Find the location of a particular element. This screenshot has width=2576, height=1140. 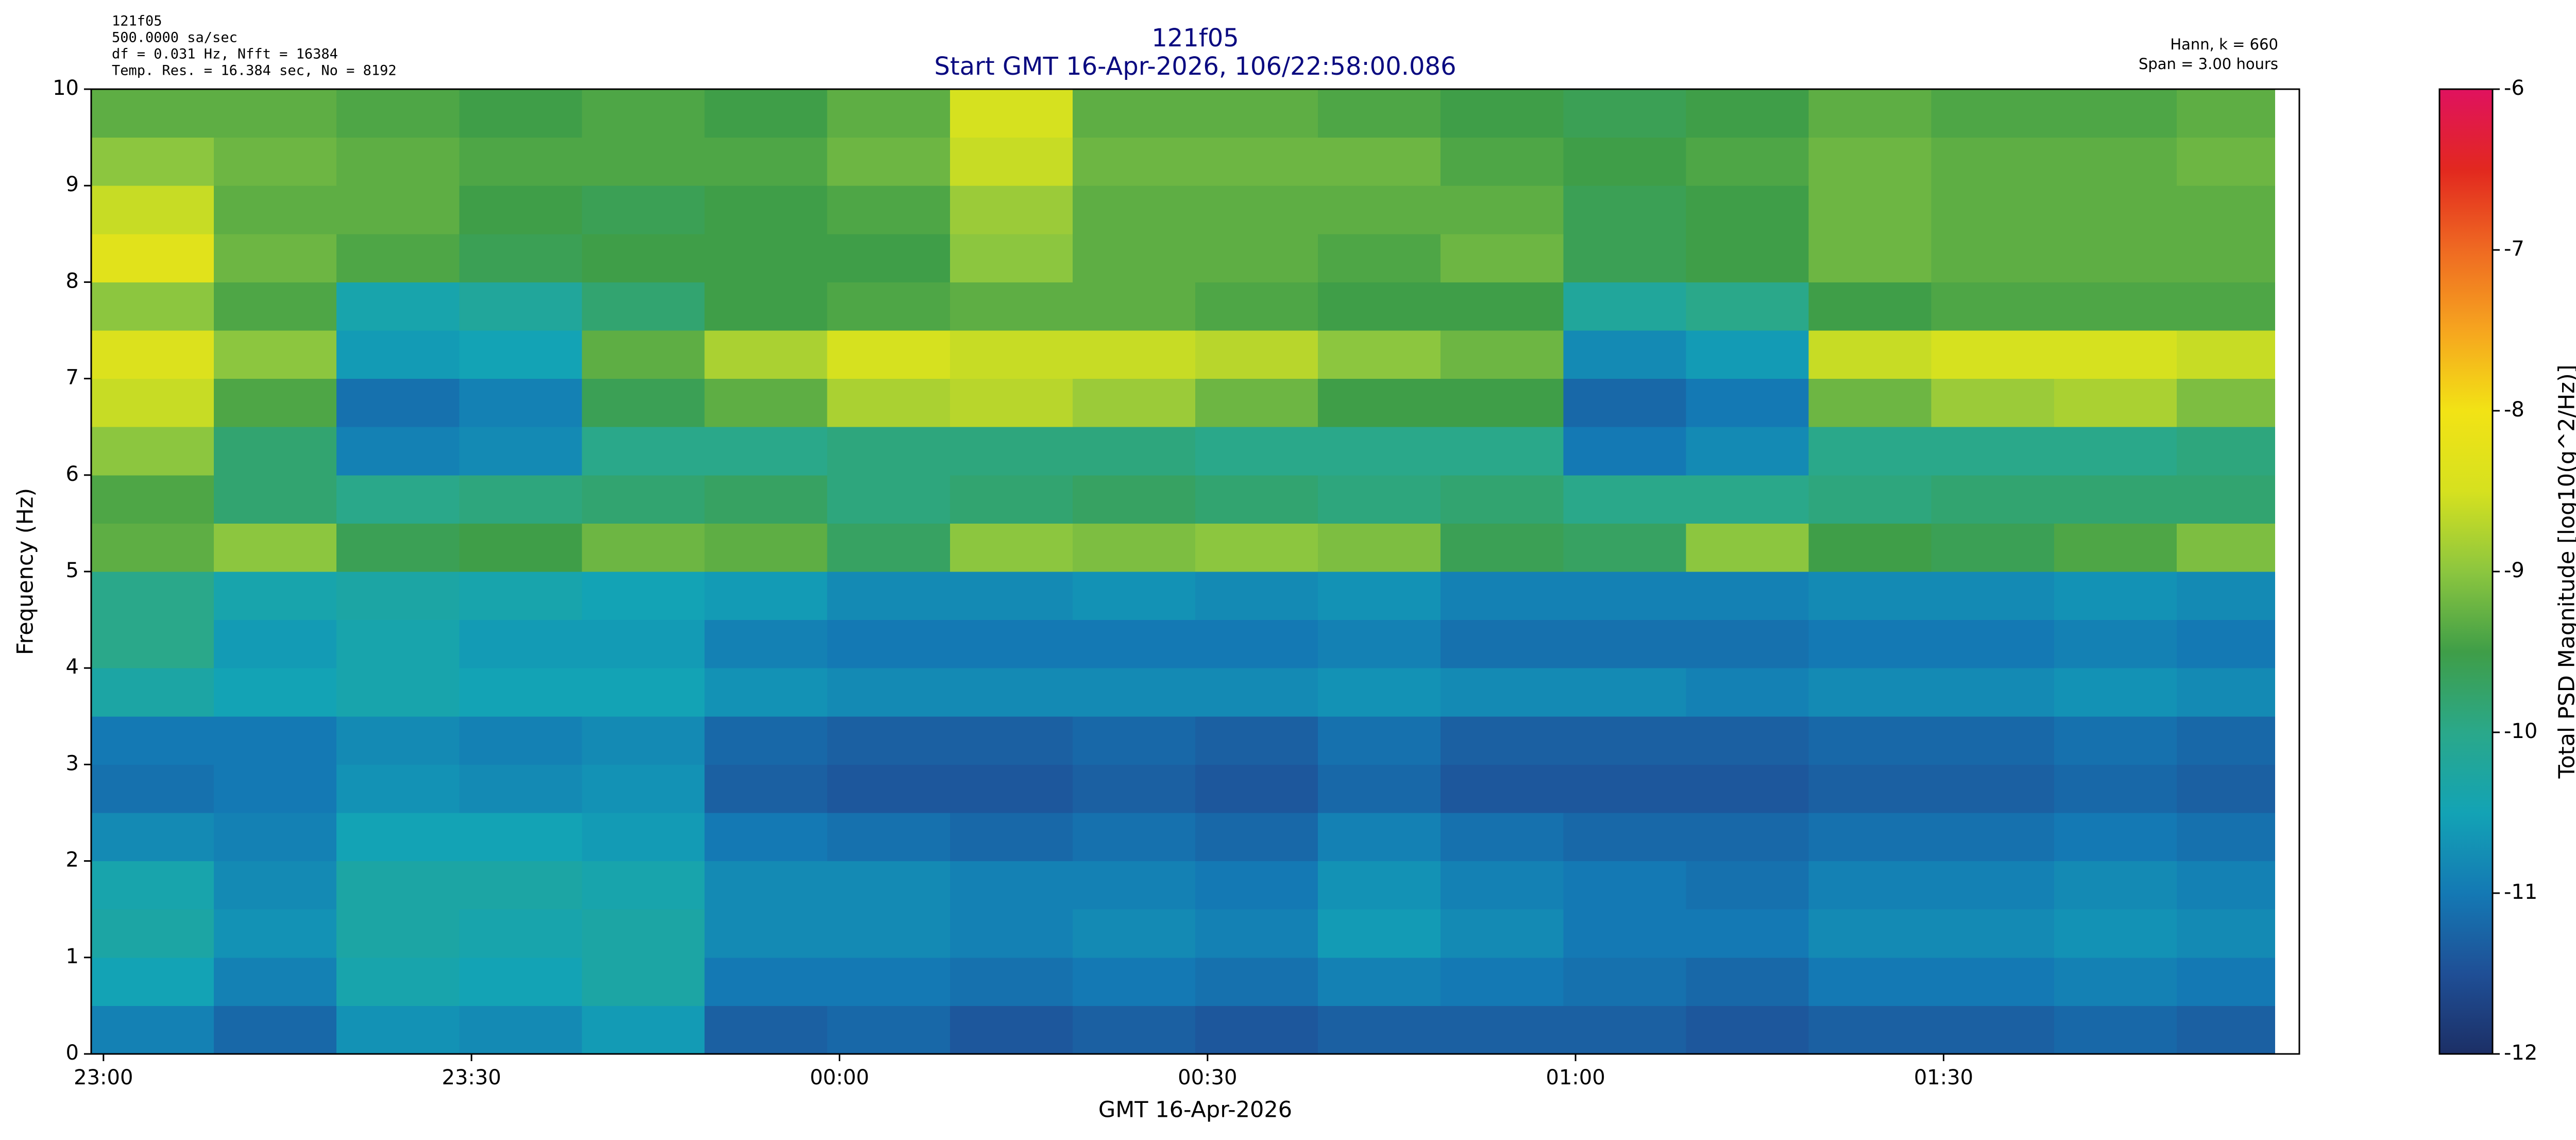

y-tick-label: 10 is located at coordinates (66, 88).